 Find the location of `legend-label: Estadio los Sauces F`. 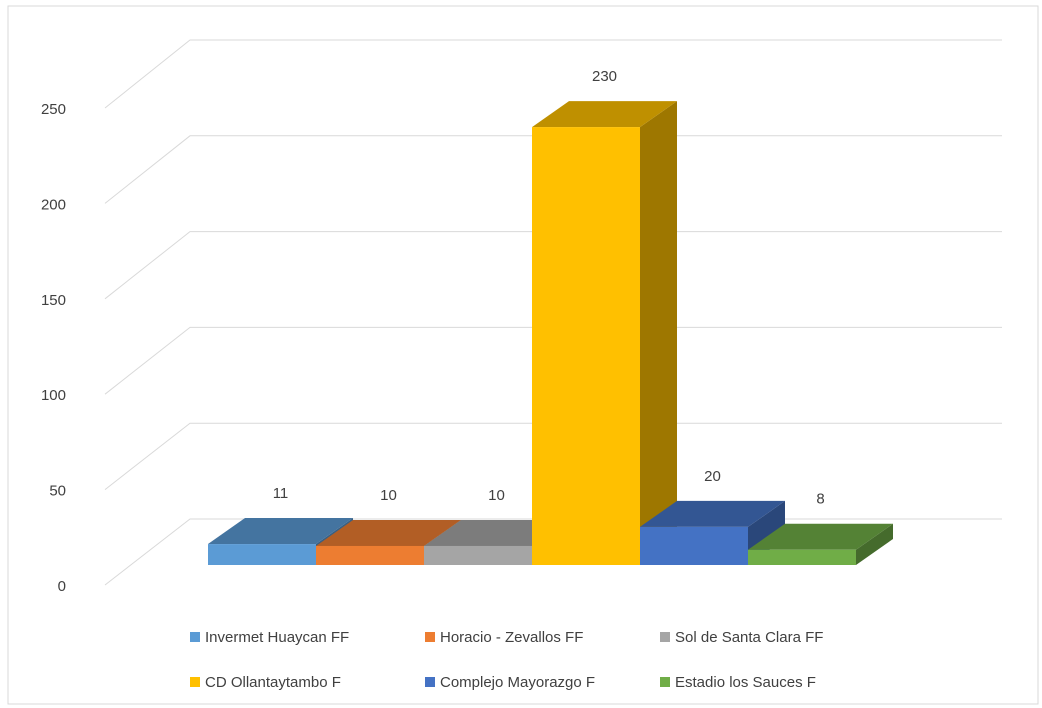

legend-label: Estadio los Sauces F is located at coordinates (745, 682).